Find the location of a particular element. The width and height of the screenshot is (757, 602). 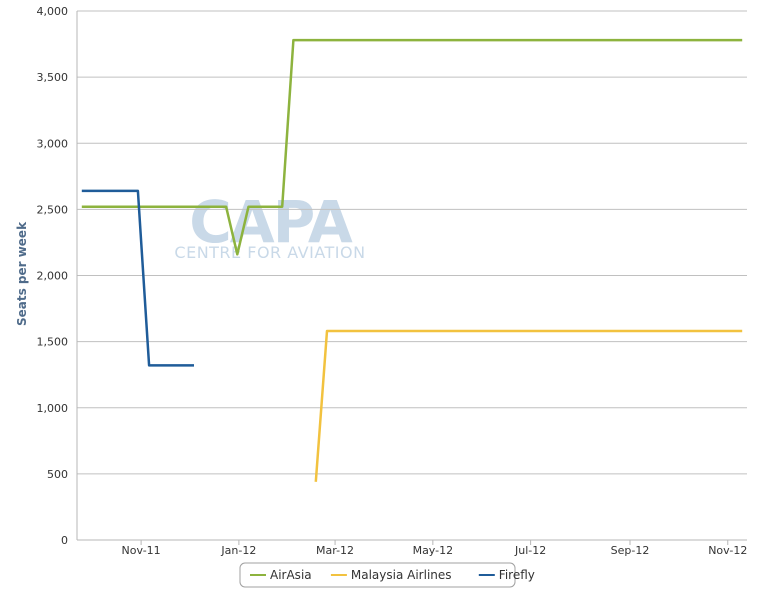

x-tick-label: Nov-11 is located at coordinates (141, 550).